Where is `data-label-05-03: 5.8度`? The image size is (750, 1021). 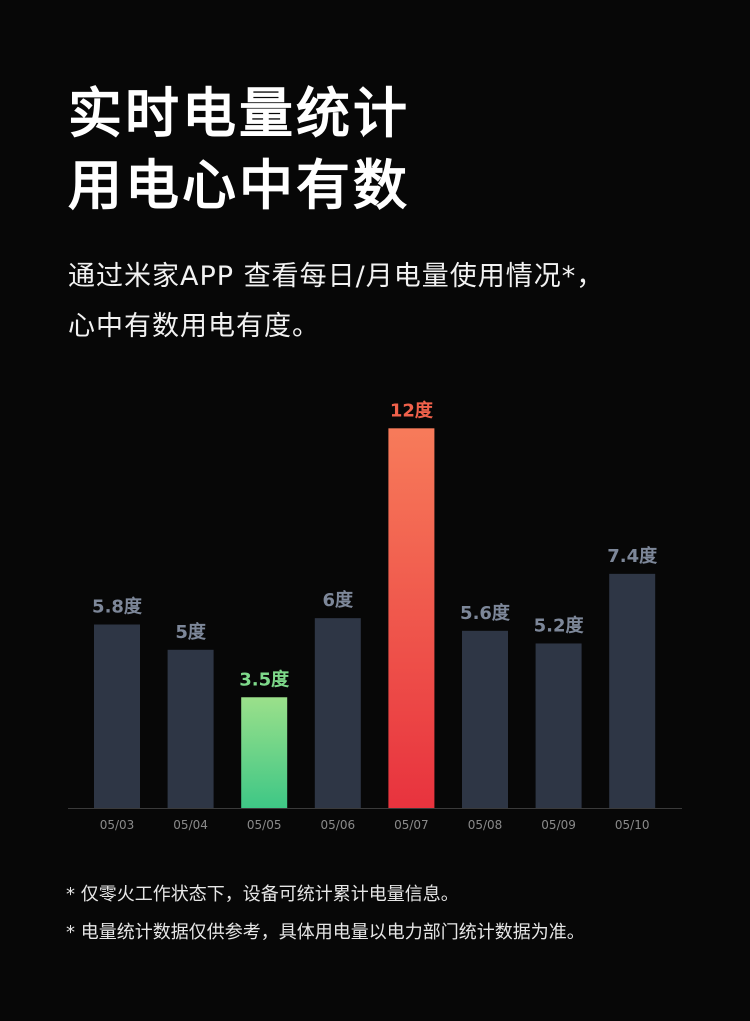
data-label-05-03: 5.8度 is located at coordinates (117, 606).